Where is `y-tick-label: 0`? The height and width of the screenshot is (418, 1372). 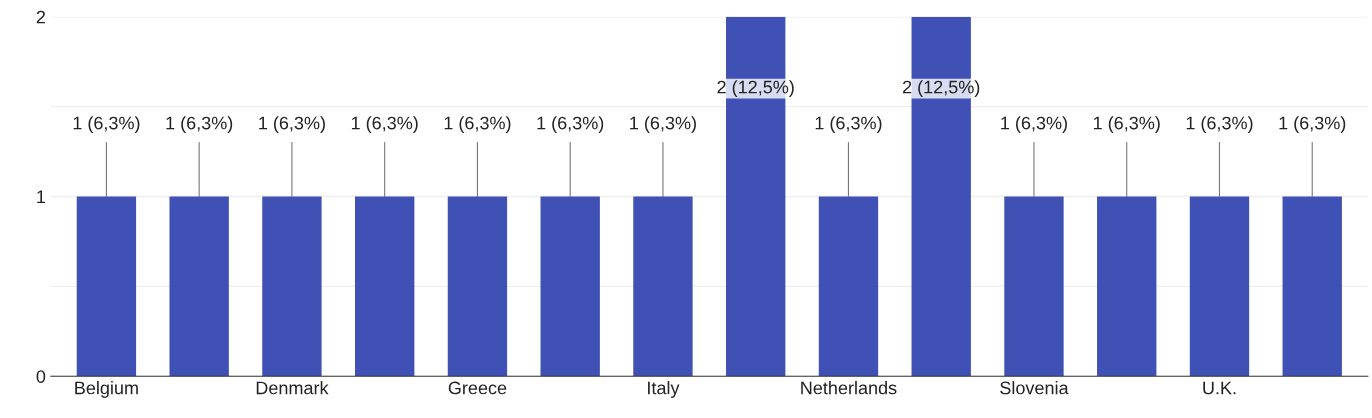 y-tick-label: 0 is located at coordinates (41, 376).